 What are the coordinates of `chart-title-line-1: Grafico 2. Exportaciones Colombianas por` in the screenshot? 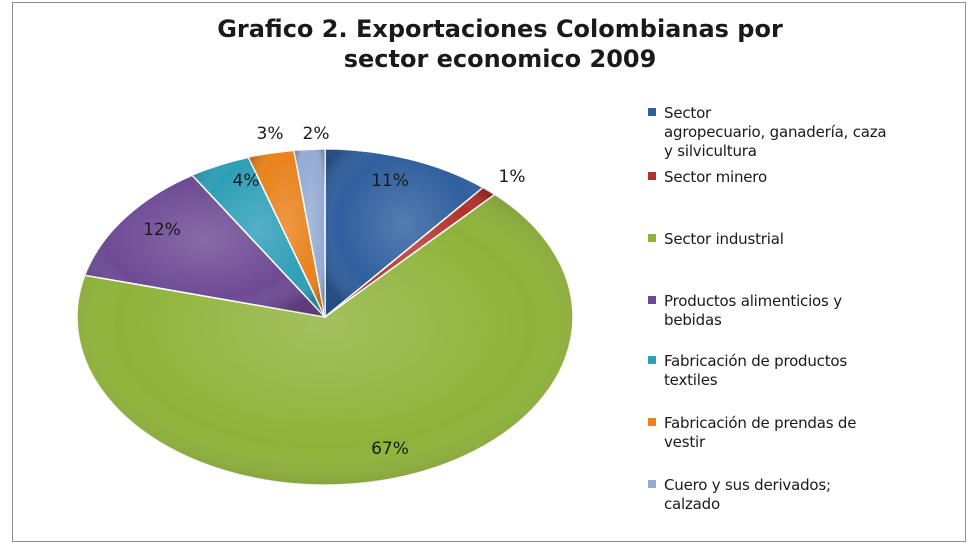 It's located at (500, 29).